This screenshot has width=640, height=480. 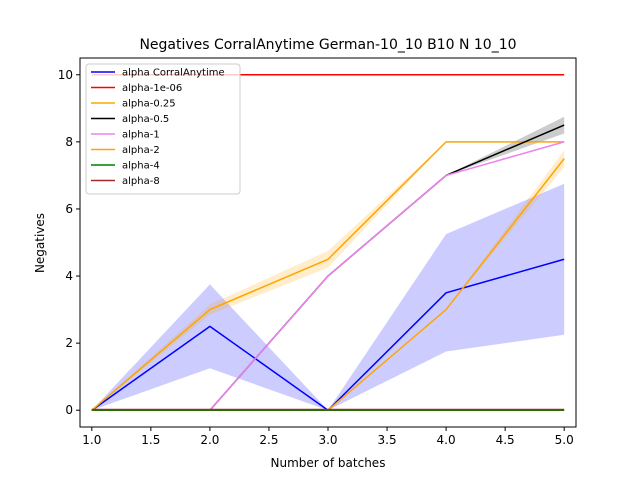 What do you see at coordinates (141, 166) in the screenshot?
I see `legend-label: alpha-4` at bounding box center [141, 166].